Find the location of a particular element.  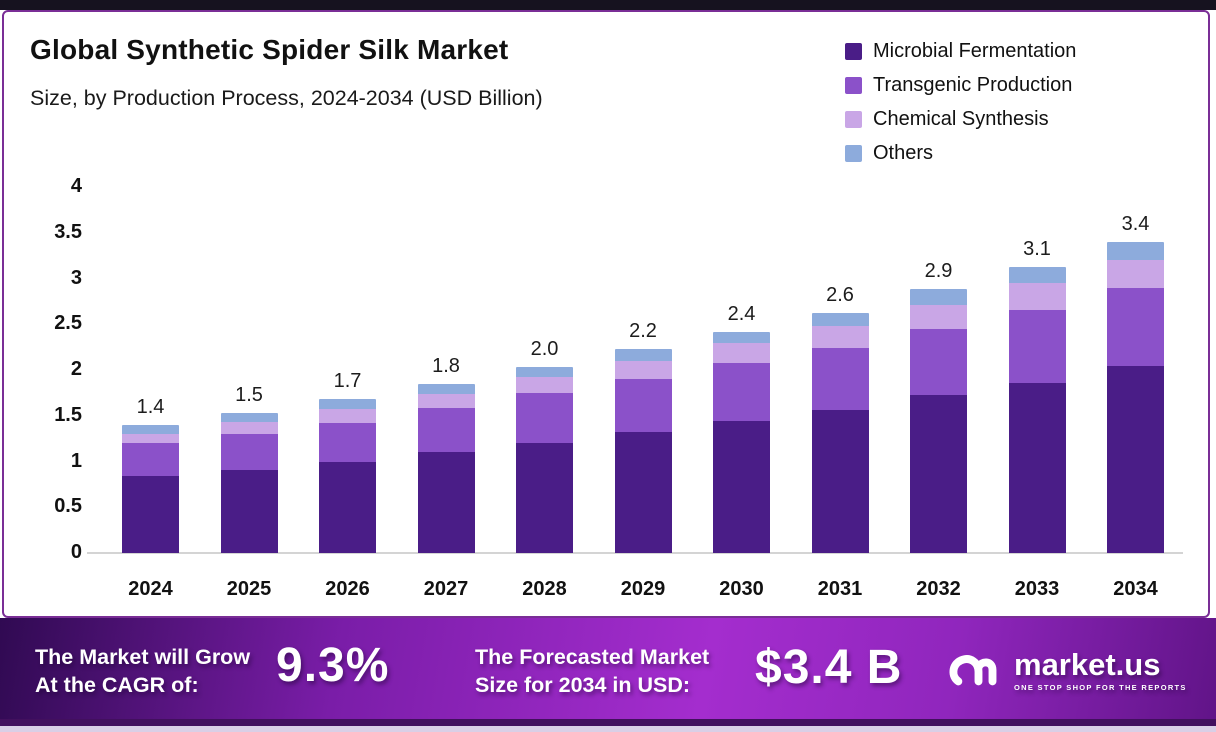

stacked-bar-2028 is located at coordinates (544, 460).